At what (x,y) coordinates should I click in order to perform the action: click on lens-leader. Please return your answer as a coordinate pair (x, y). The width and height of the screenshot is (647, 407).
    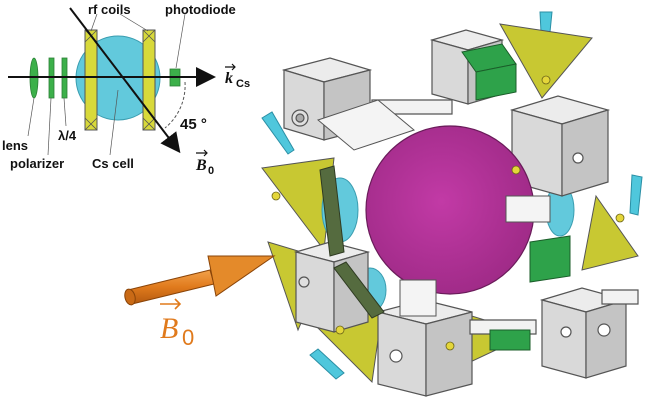
    Looking at the image, I should click on (31, 117).